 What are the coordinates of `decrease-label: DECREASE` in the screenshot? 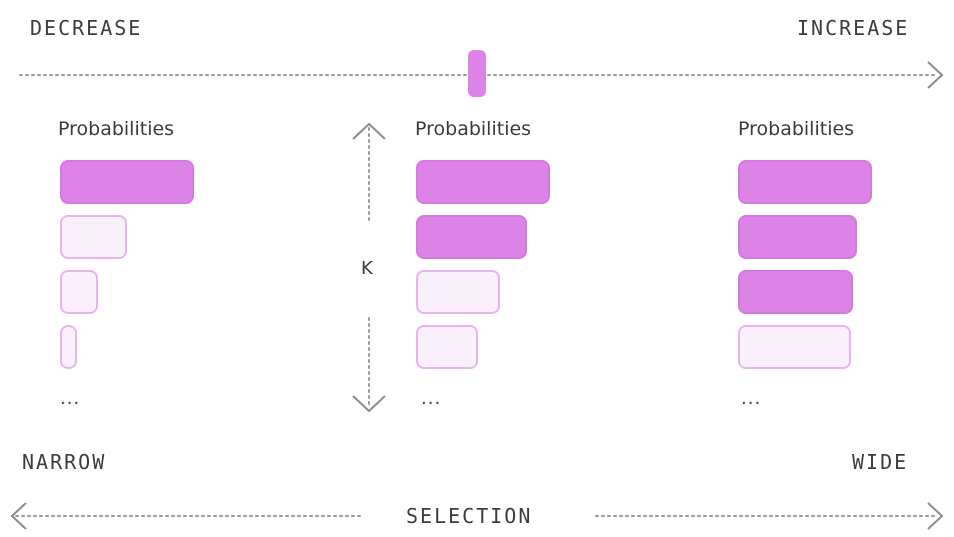 It's located at (86, 28).